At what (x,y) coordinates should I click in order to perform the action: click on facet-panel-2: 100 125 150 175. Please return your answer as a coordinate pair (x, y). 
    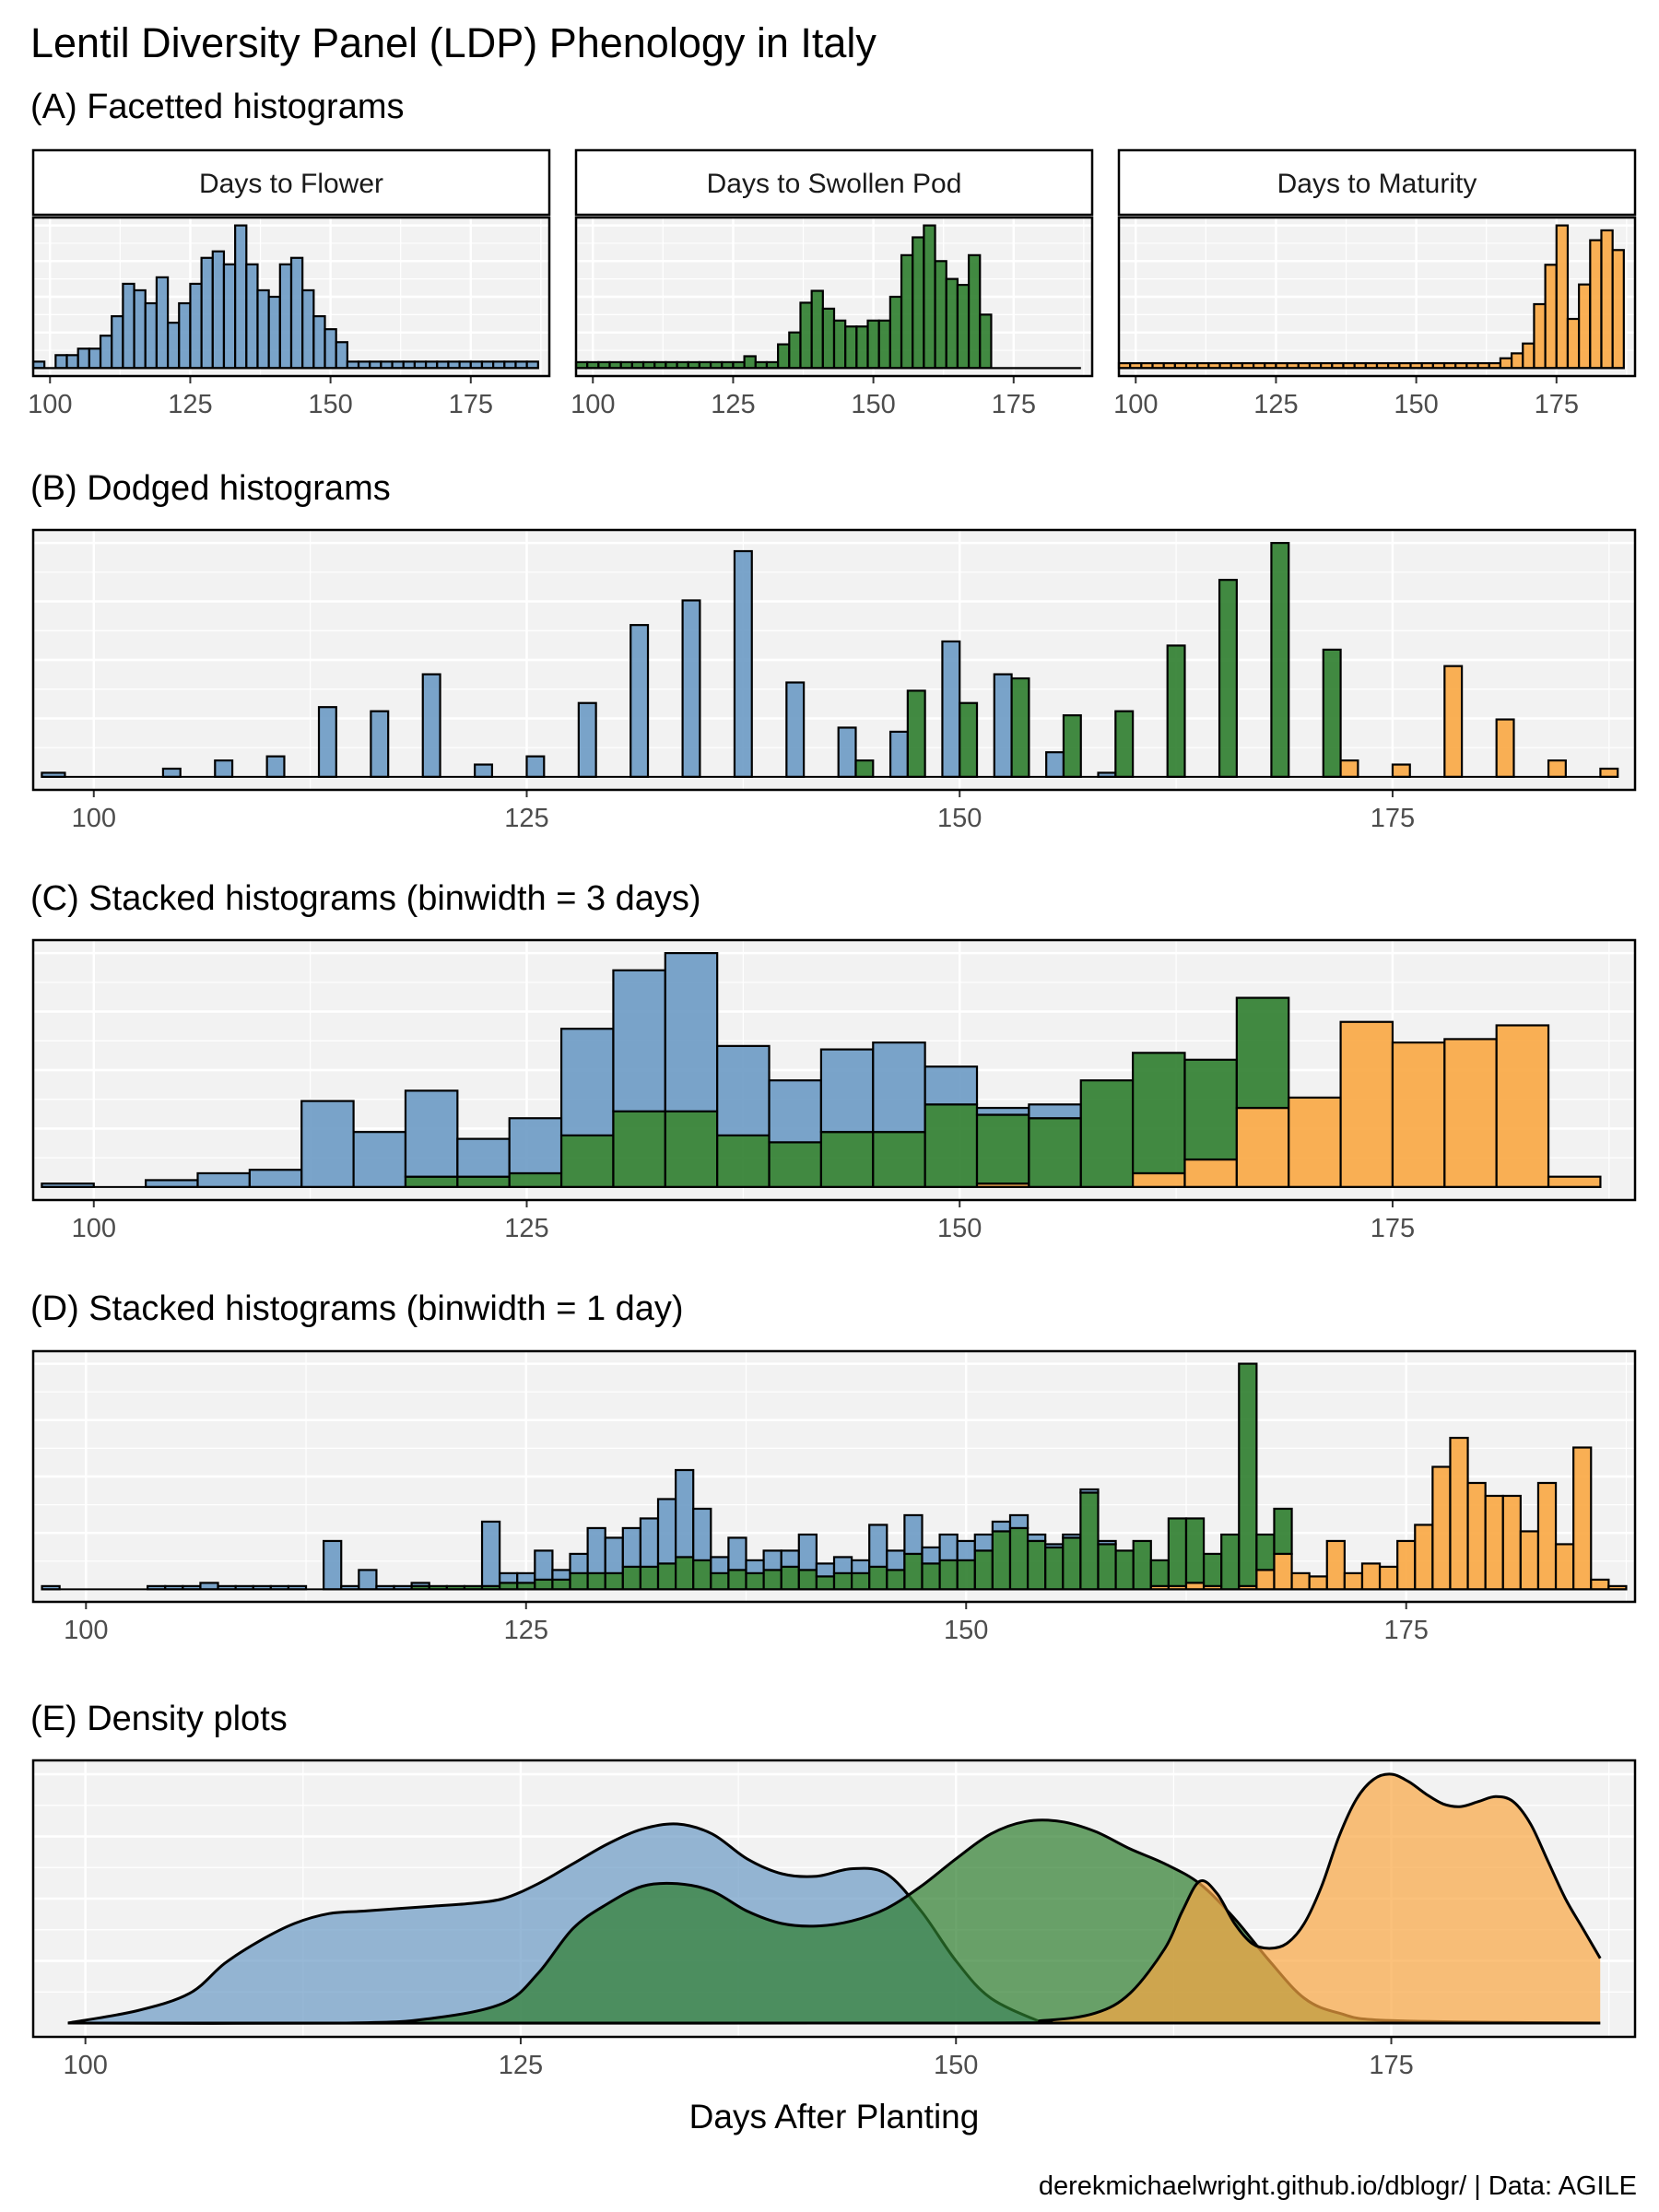
    Looking at the image, I should click on (1375, 317).